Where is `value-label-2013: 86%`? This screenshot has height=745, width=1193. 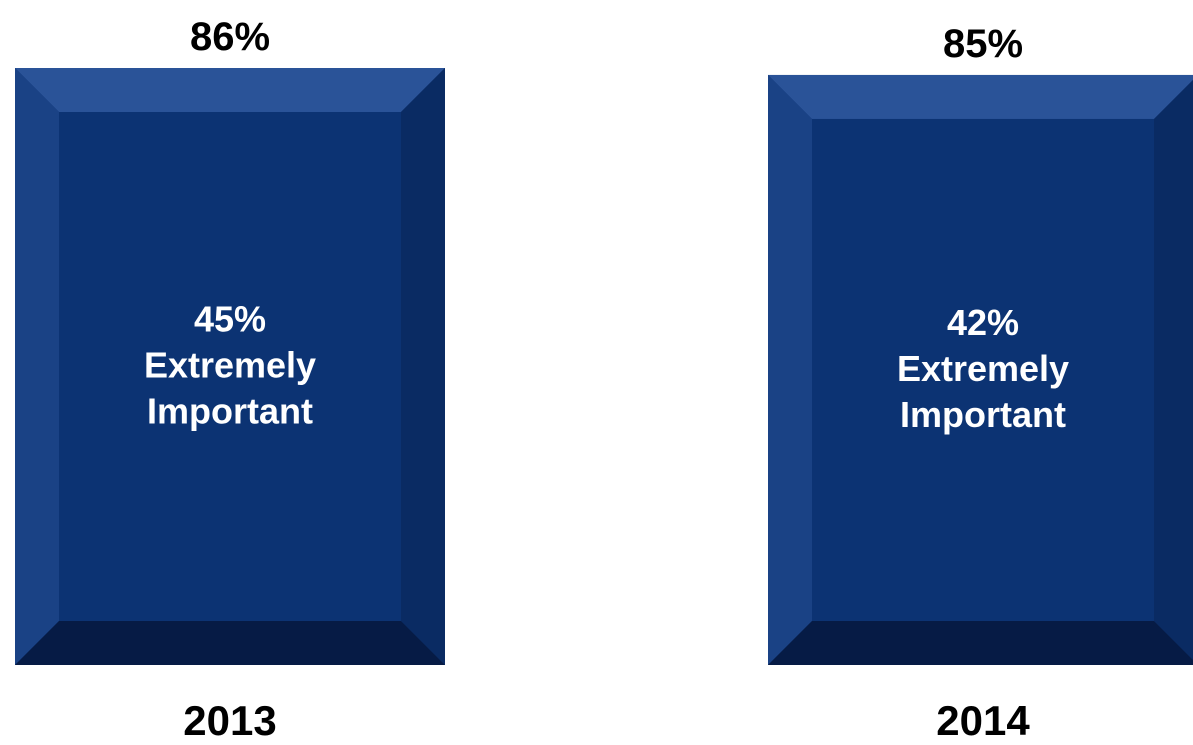
value-label-2013: 86% is located at coordinates (230, 37).